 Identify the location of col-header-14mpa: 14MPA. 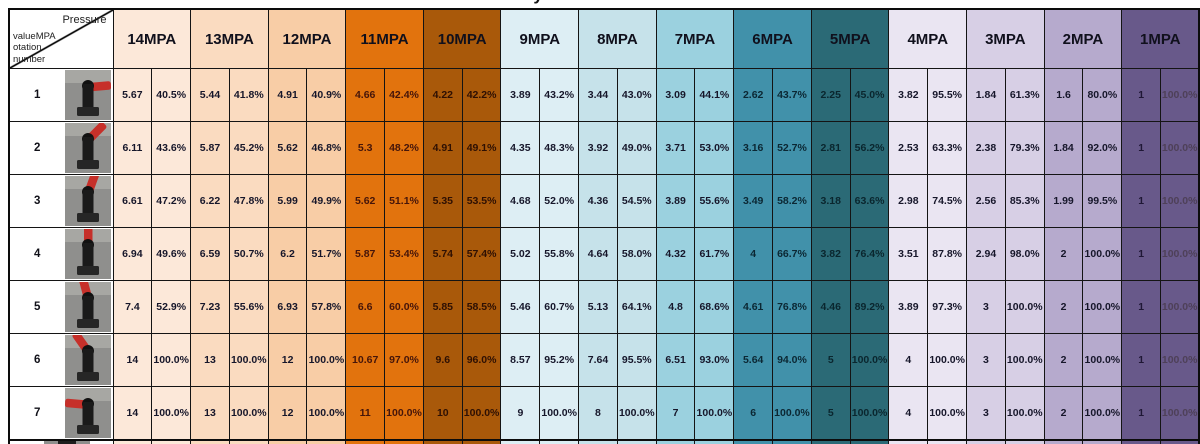
(152, 38).